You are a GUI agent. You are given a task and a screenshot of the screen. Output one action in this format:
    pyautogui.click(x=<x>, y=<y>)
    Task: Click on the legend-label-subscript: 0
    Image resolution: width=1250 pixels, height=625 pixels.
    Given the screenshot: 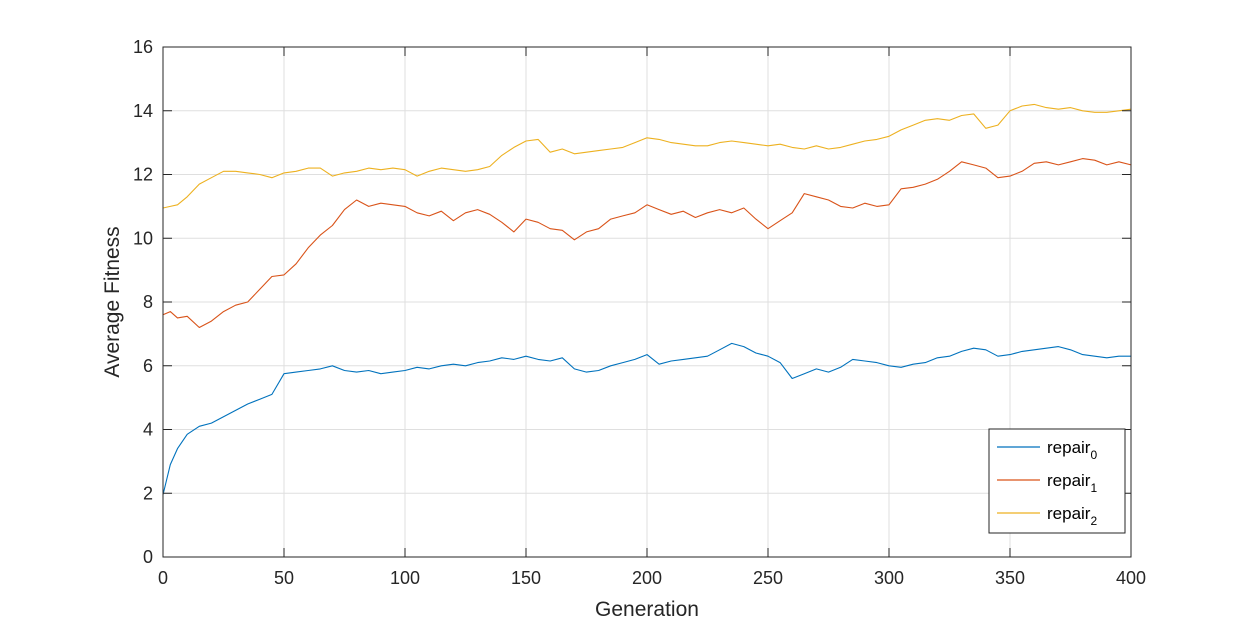 What is the action you would take?
    pyautogui.click(x=1093, y=455)
    